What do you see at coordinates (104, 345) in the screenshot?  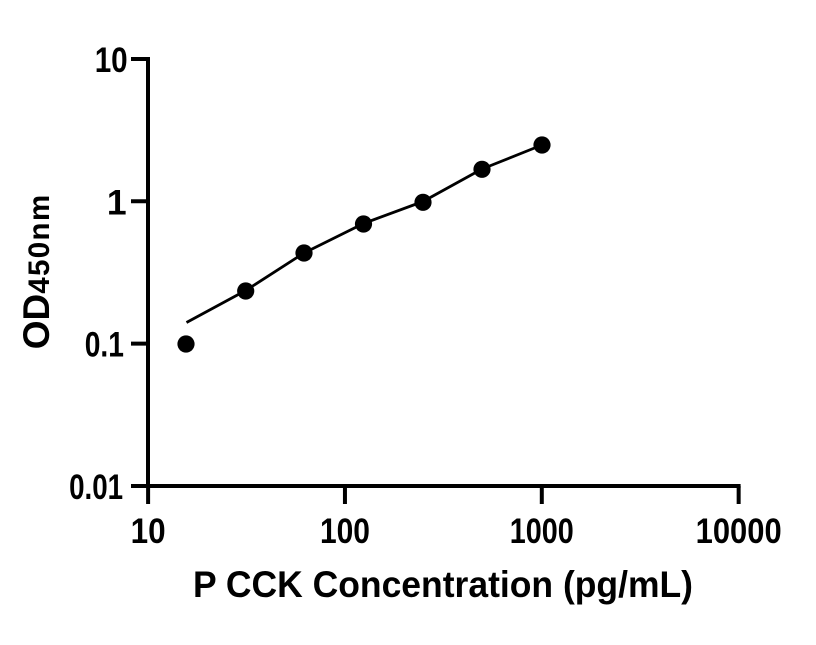 I see `svg-text: 0.1` at bounding box center [104, 345].